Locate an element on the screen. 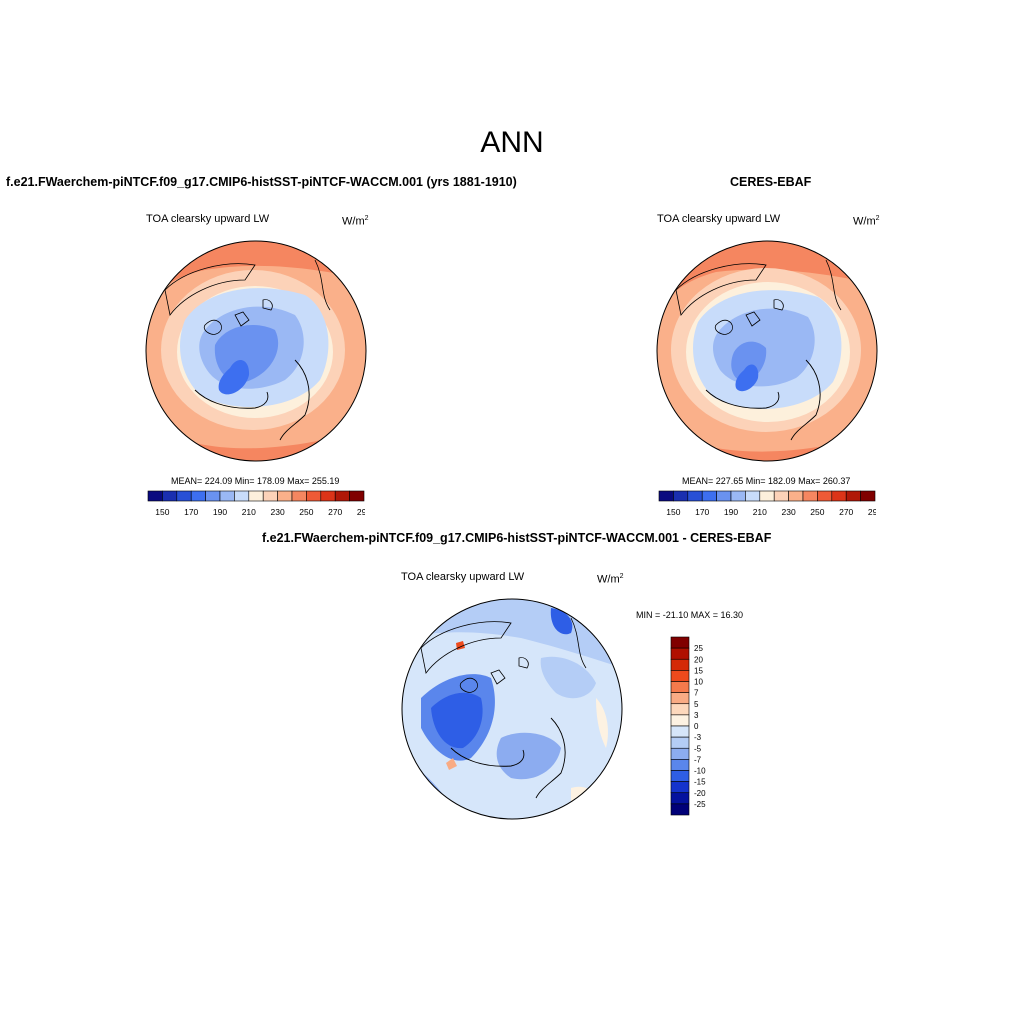 This screenshot has width=1024, height=1024. model-stats: MEAN= 224.09 Min= 178.09 Max= 255.19 is located at coordinates (255, 481).